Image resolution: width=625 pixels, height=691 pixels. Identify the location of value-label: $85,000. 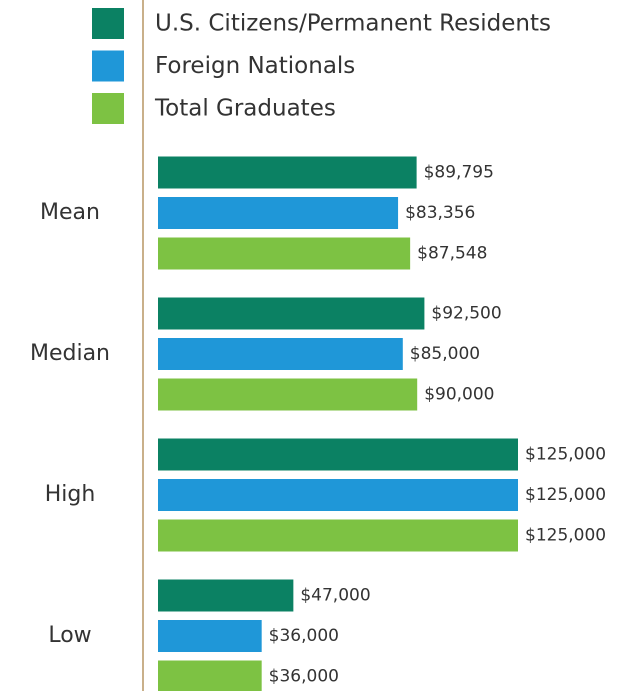
(445, 354).